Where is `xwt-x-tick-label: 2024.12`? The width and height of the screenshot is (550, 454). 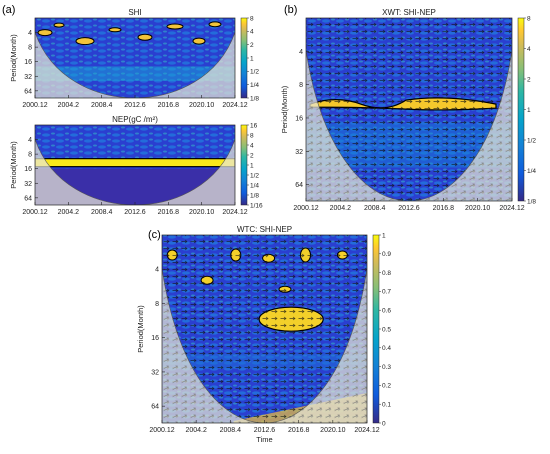 xwt-x-tick-label: 2024.12 is located at coordinates (511, 208).